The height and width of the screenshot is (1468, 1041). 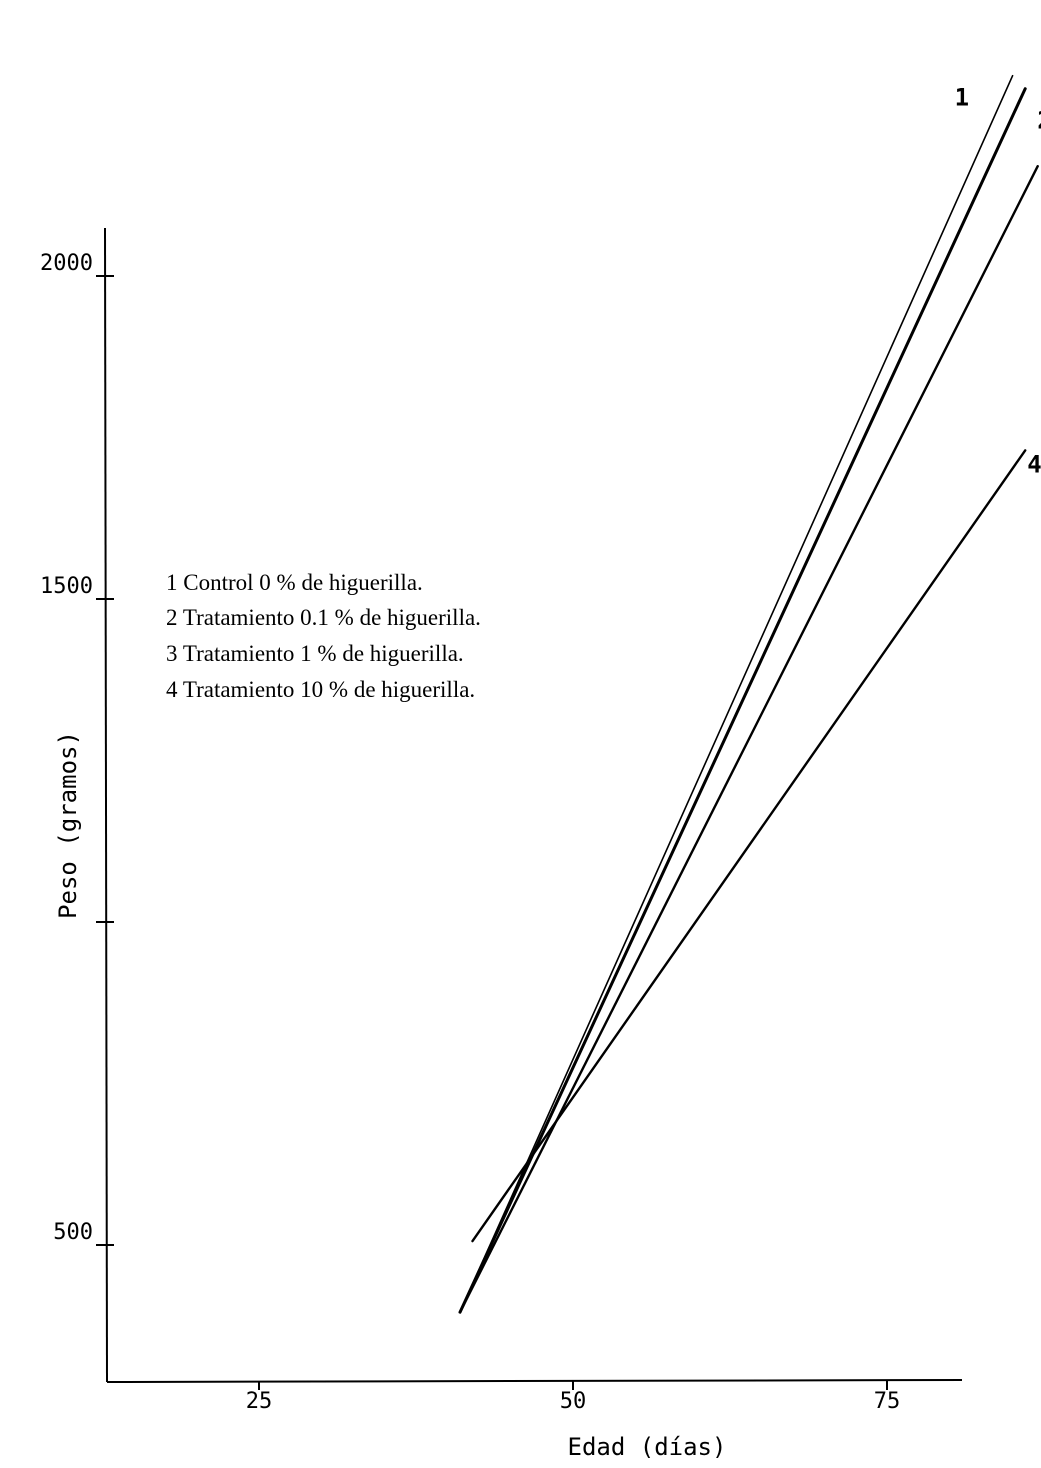 I want to click on x-ticks: 25 50 75, so click(x=573, y=1397).